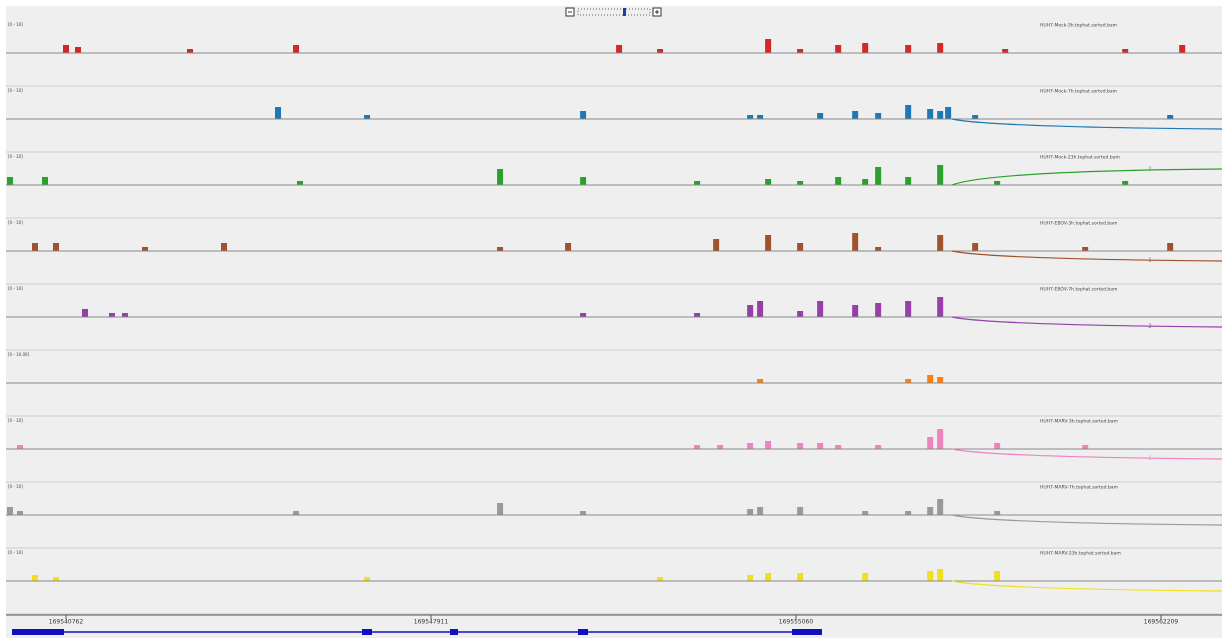 This screenshot has height=638, width=1222. Describe the element at coordinates (624, 12) in the screenshot. I see `zoom-level` at that location.